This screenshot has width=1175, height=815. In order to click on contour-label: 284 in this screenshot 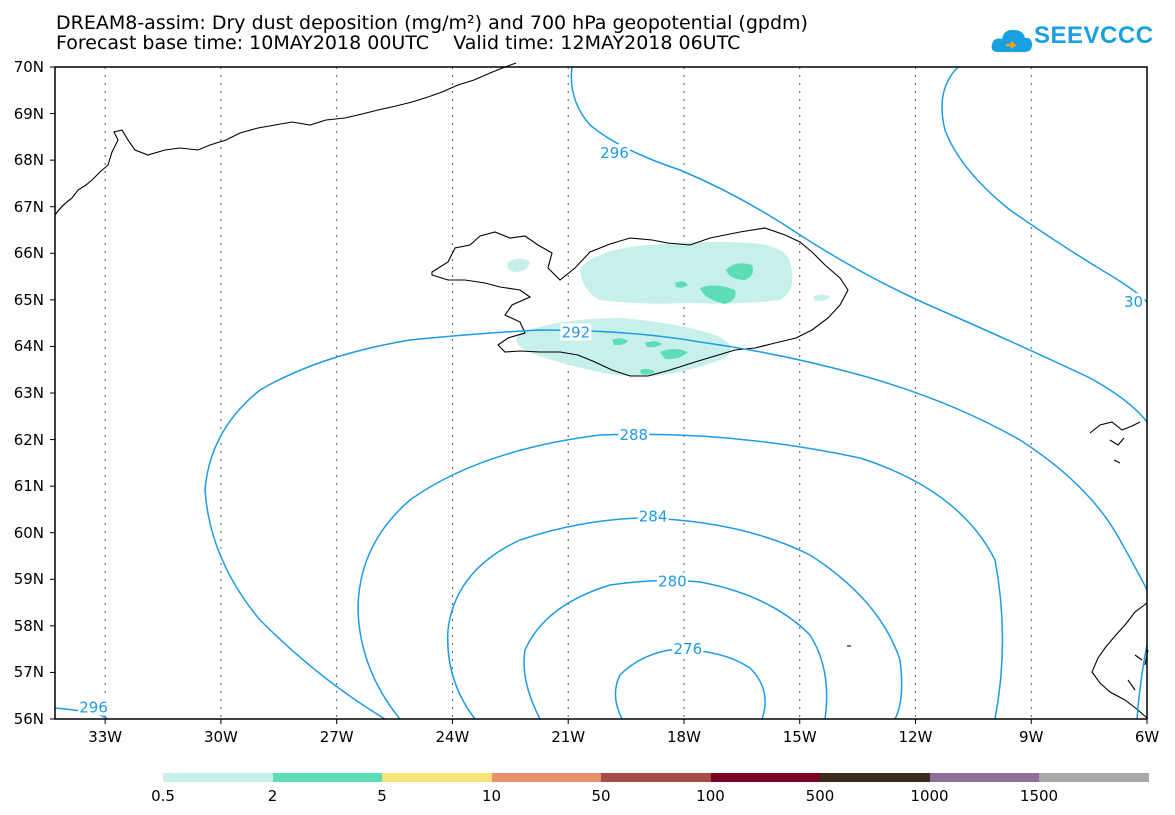, I will do `click(653, 516)`.